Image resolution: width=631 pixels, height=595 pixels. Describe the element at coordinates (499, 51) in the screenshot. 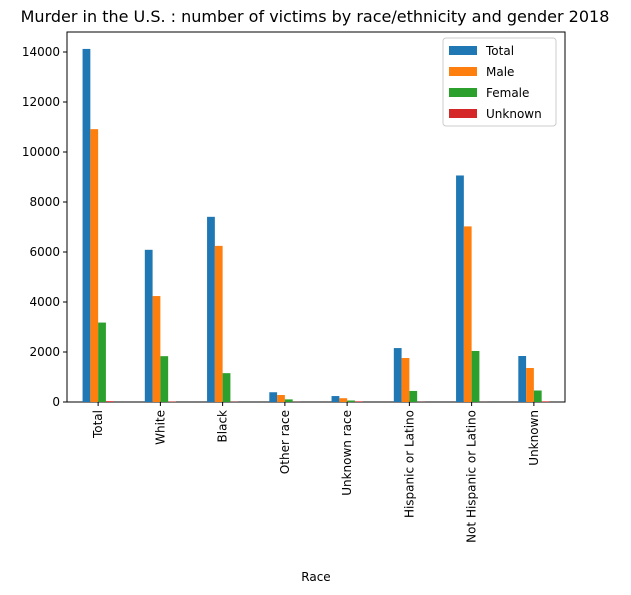

I see `legend-label-total: Total` at that location.